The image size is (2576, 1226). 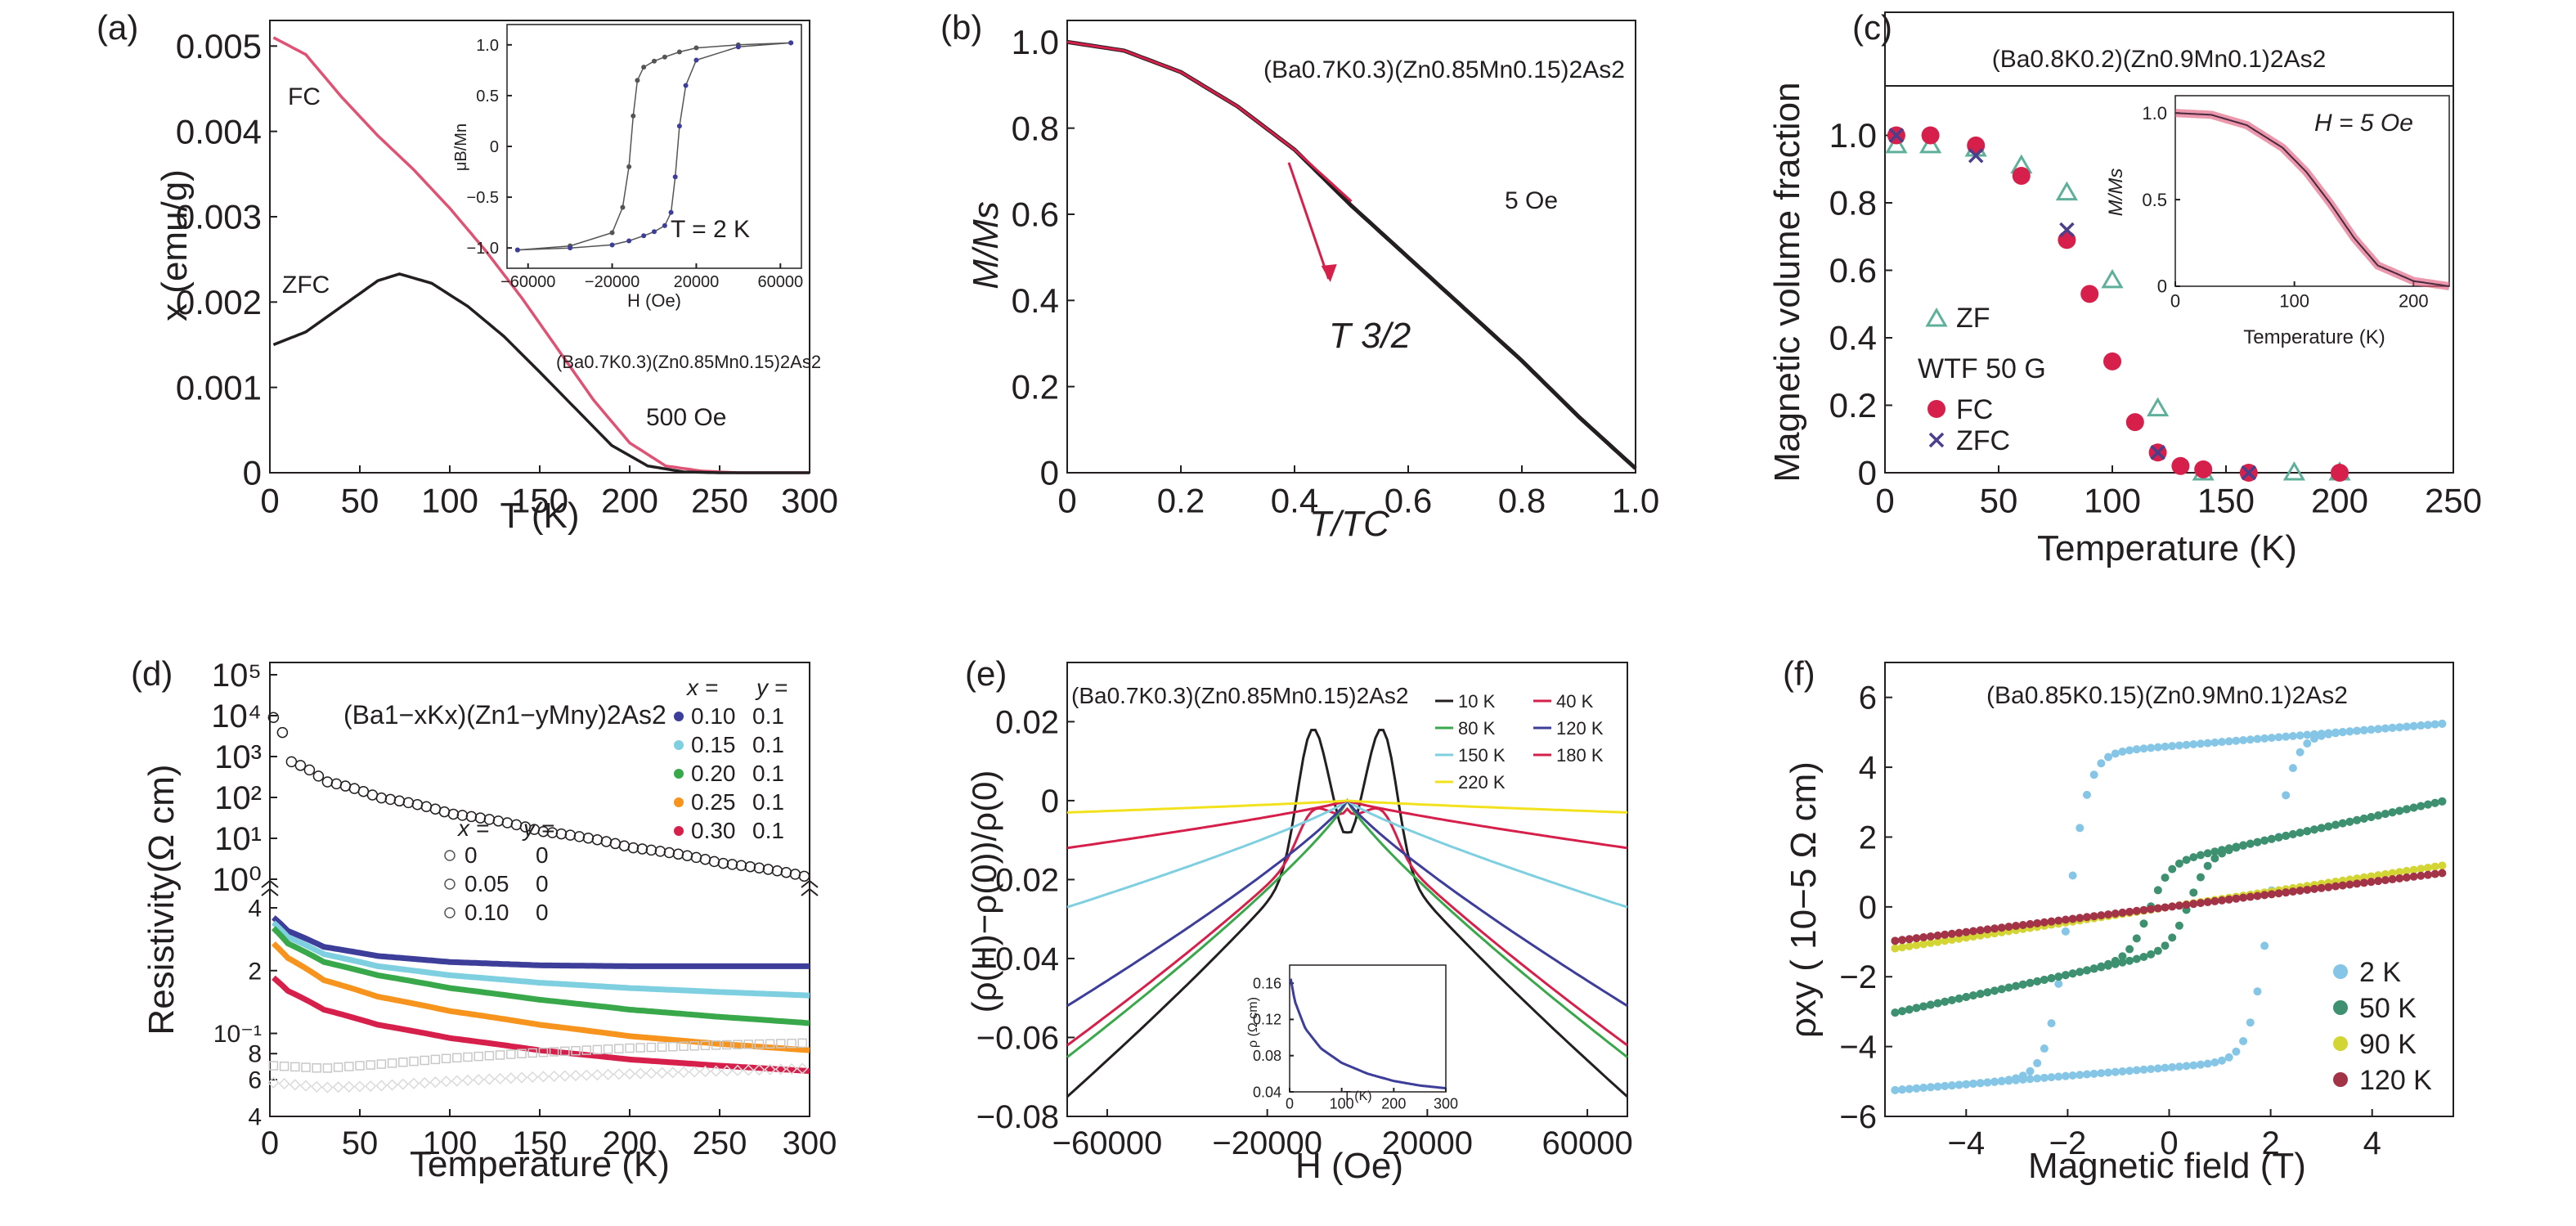 What do you see at coordinates (1446, 1104) in the screenshot?
I see `panel-e-inset-xtick-label: 300` at bounding box center [1446, 1104].